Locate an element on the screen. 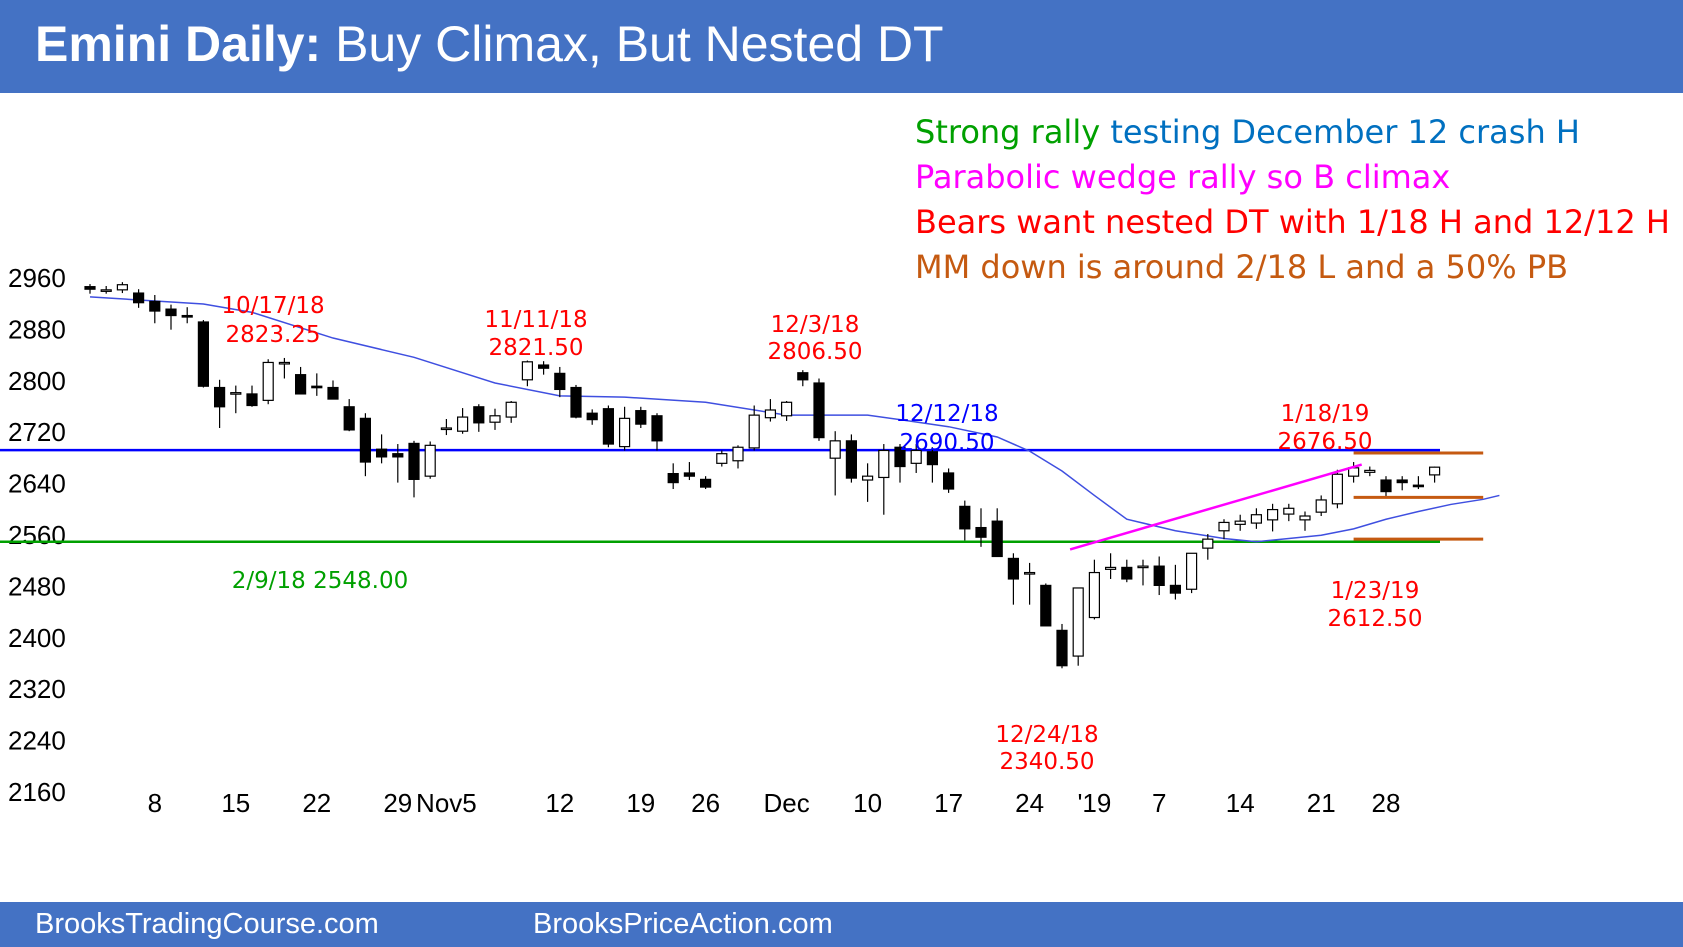  y-tick-label: 2400 is located at coordinates (37, 638).